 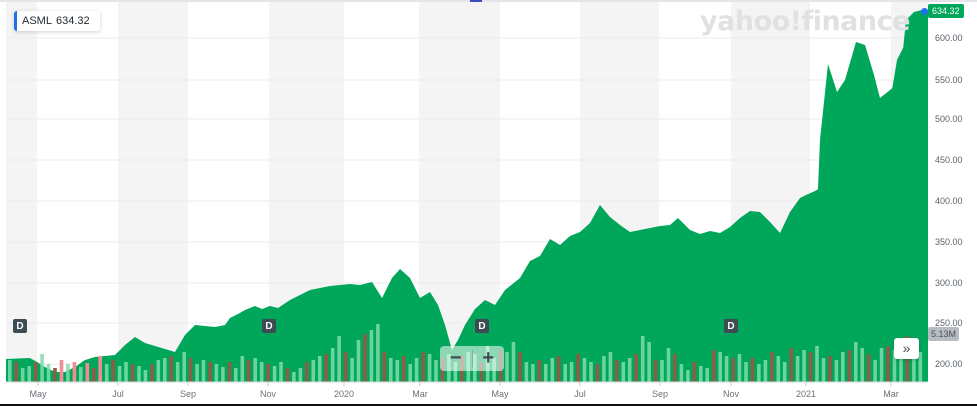 I want to click on zoom-controls: − +, so click(x=472, y=358).